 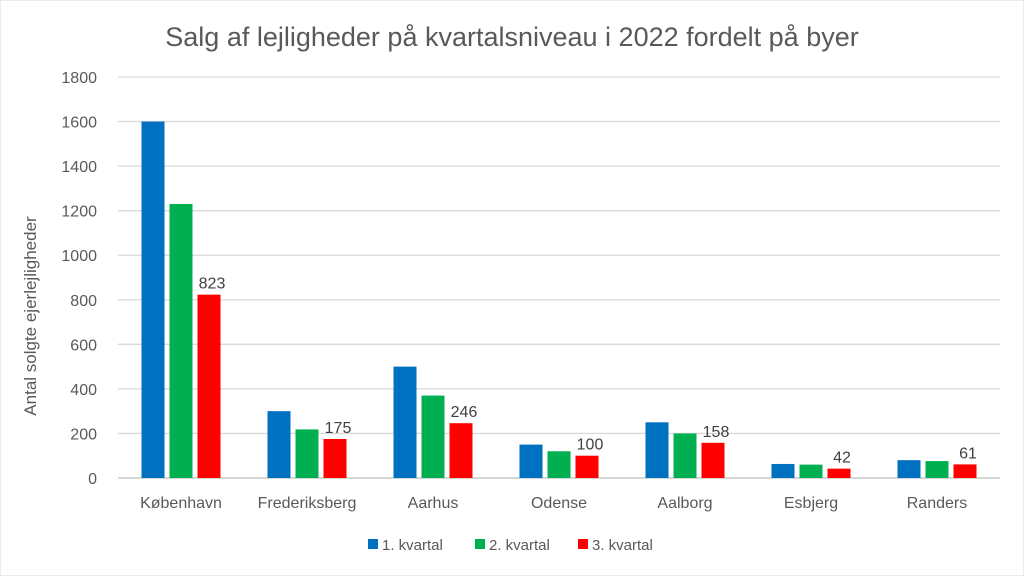 I want to click on y-tick-label: 1600, so click(x=79, y=123).